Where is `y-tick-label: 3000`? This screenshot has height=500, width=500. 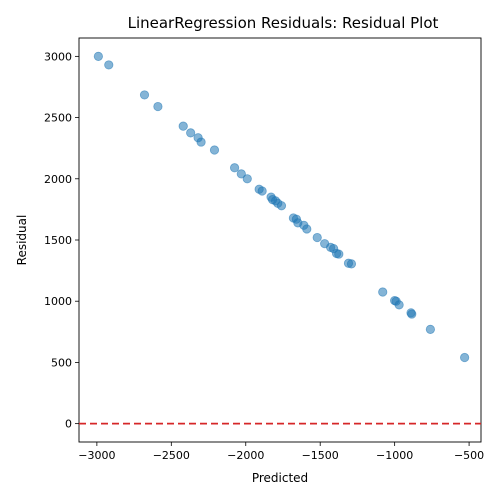 y-tick-label: 3000 is located at coordinates (58, 56).